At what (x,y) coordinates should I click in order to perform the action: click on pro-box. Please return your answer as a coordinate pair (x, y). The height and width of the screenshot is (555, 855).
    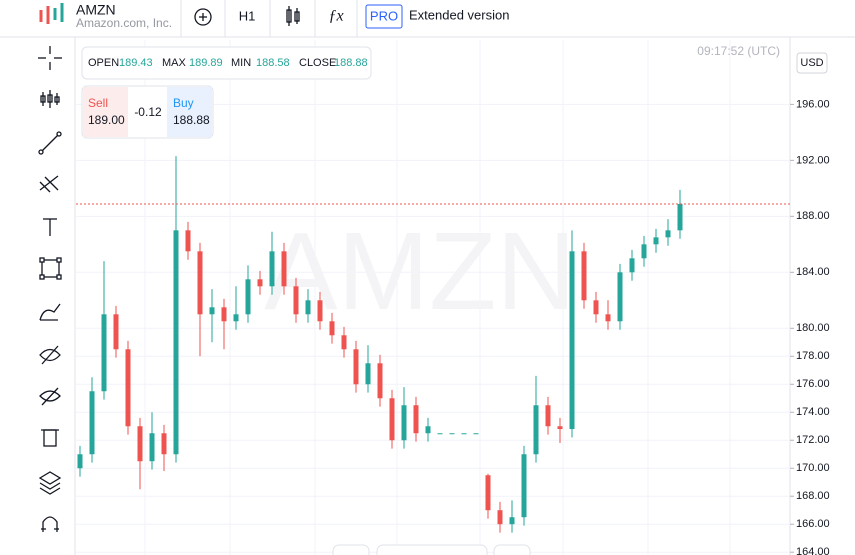
    Looking at the image, I should click on (384, 16).